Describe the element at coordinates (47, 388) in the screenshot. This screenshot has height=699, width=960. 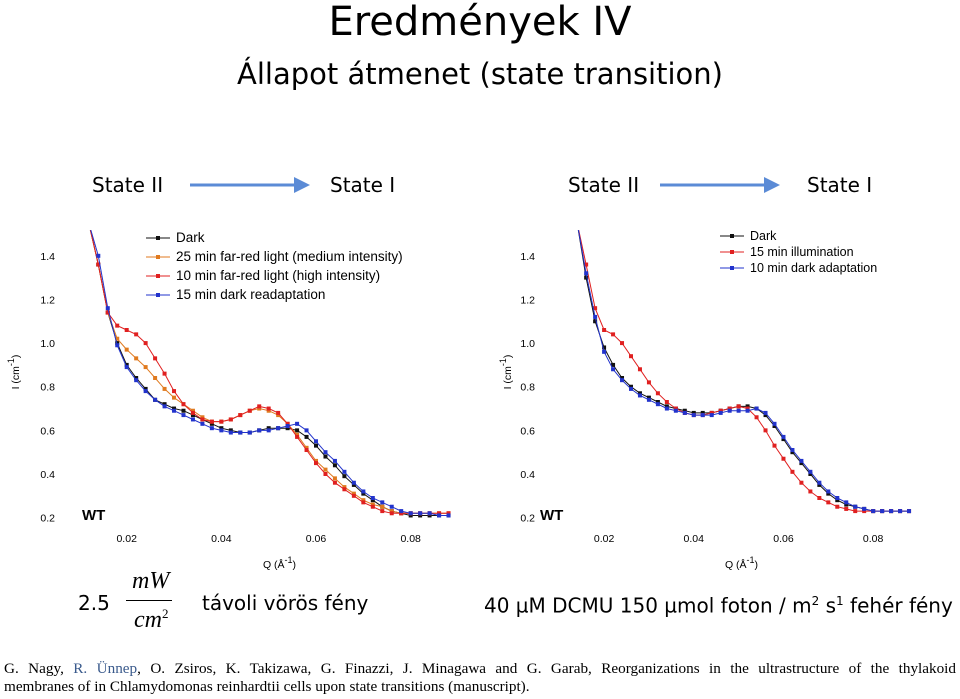
I see `y-tick-label: 0.8` at that location.